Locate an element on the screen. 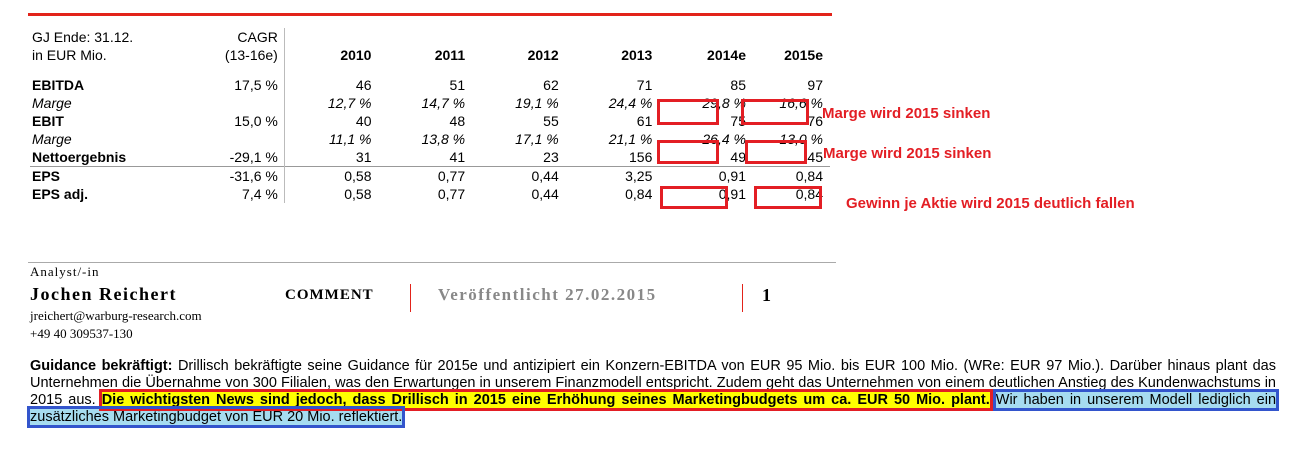 The image size is (1303, 476). year-header: 2014e is located at coordinates (726, 55).